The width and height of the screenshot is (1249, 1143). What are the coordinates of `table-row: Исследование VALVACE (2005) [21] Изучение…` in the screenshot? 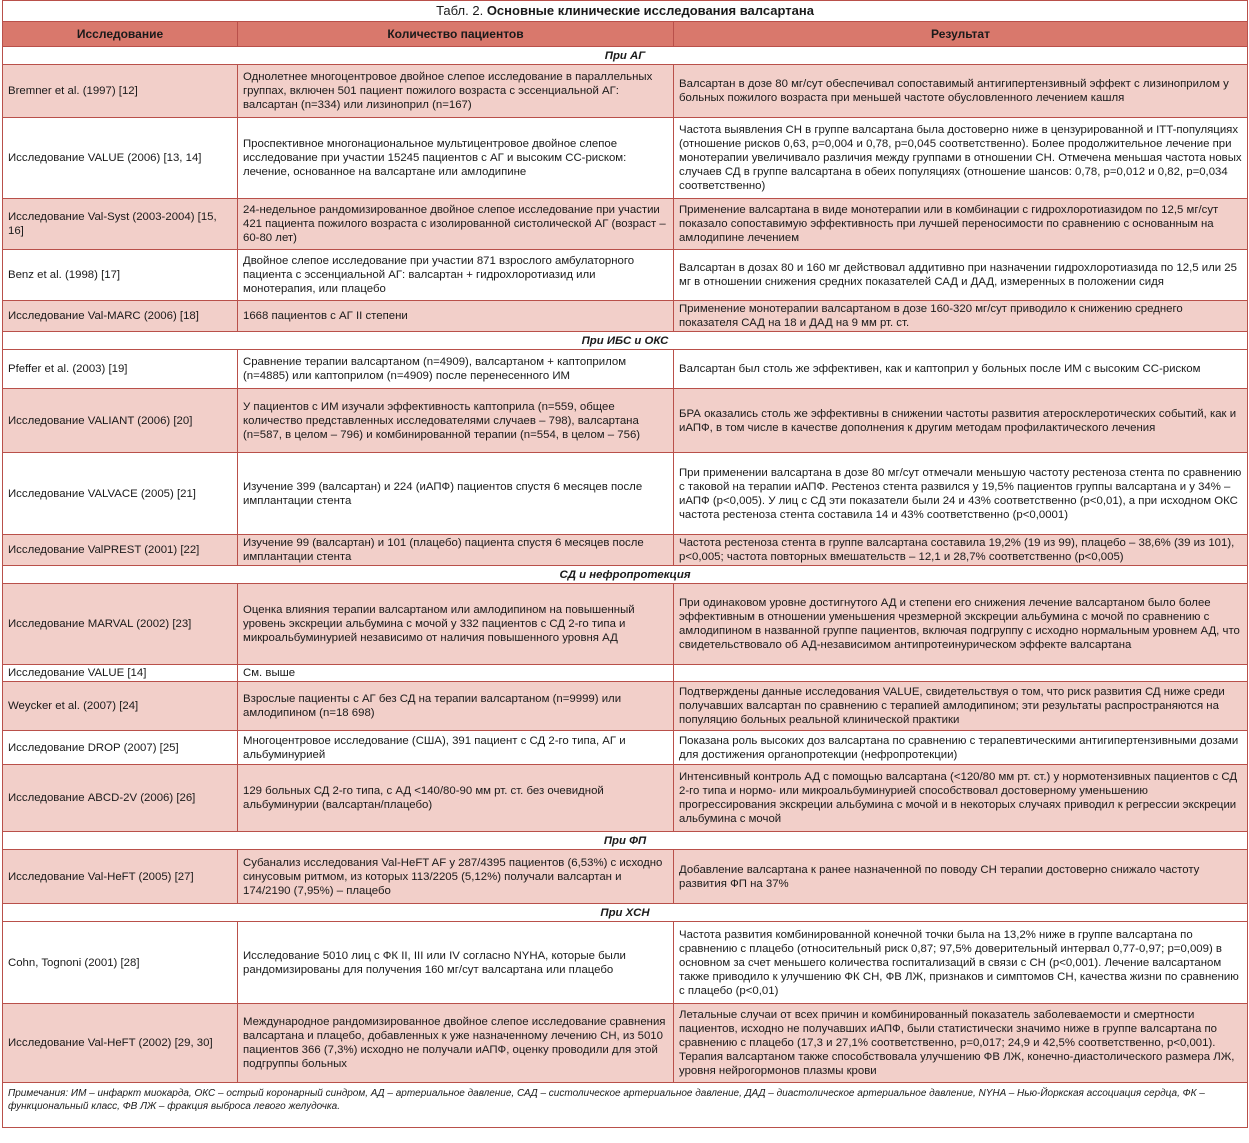 It's located at (625, 493).